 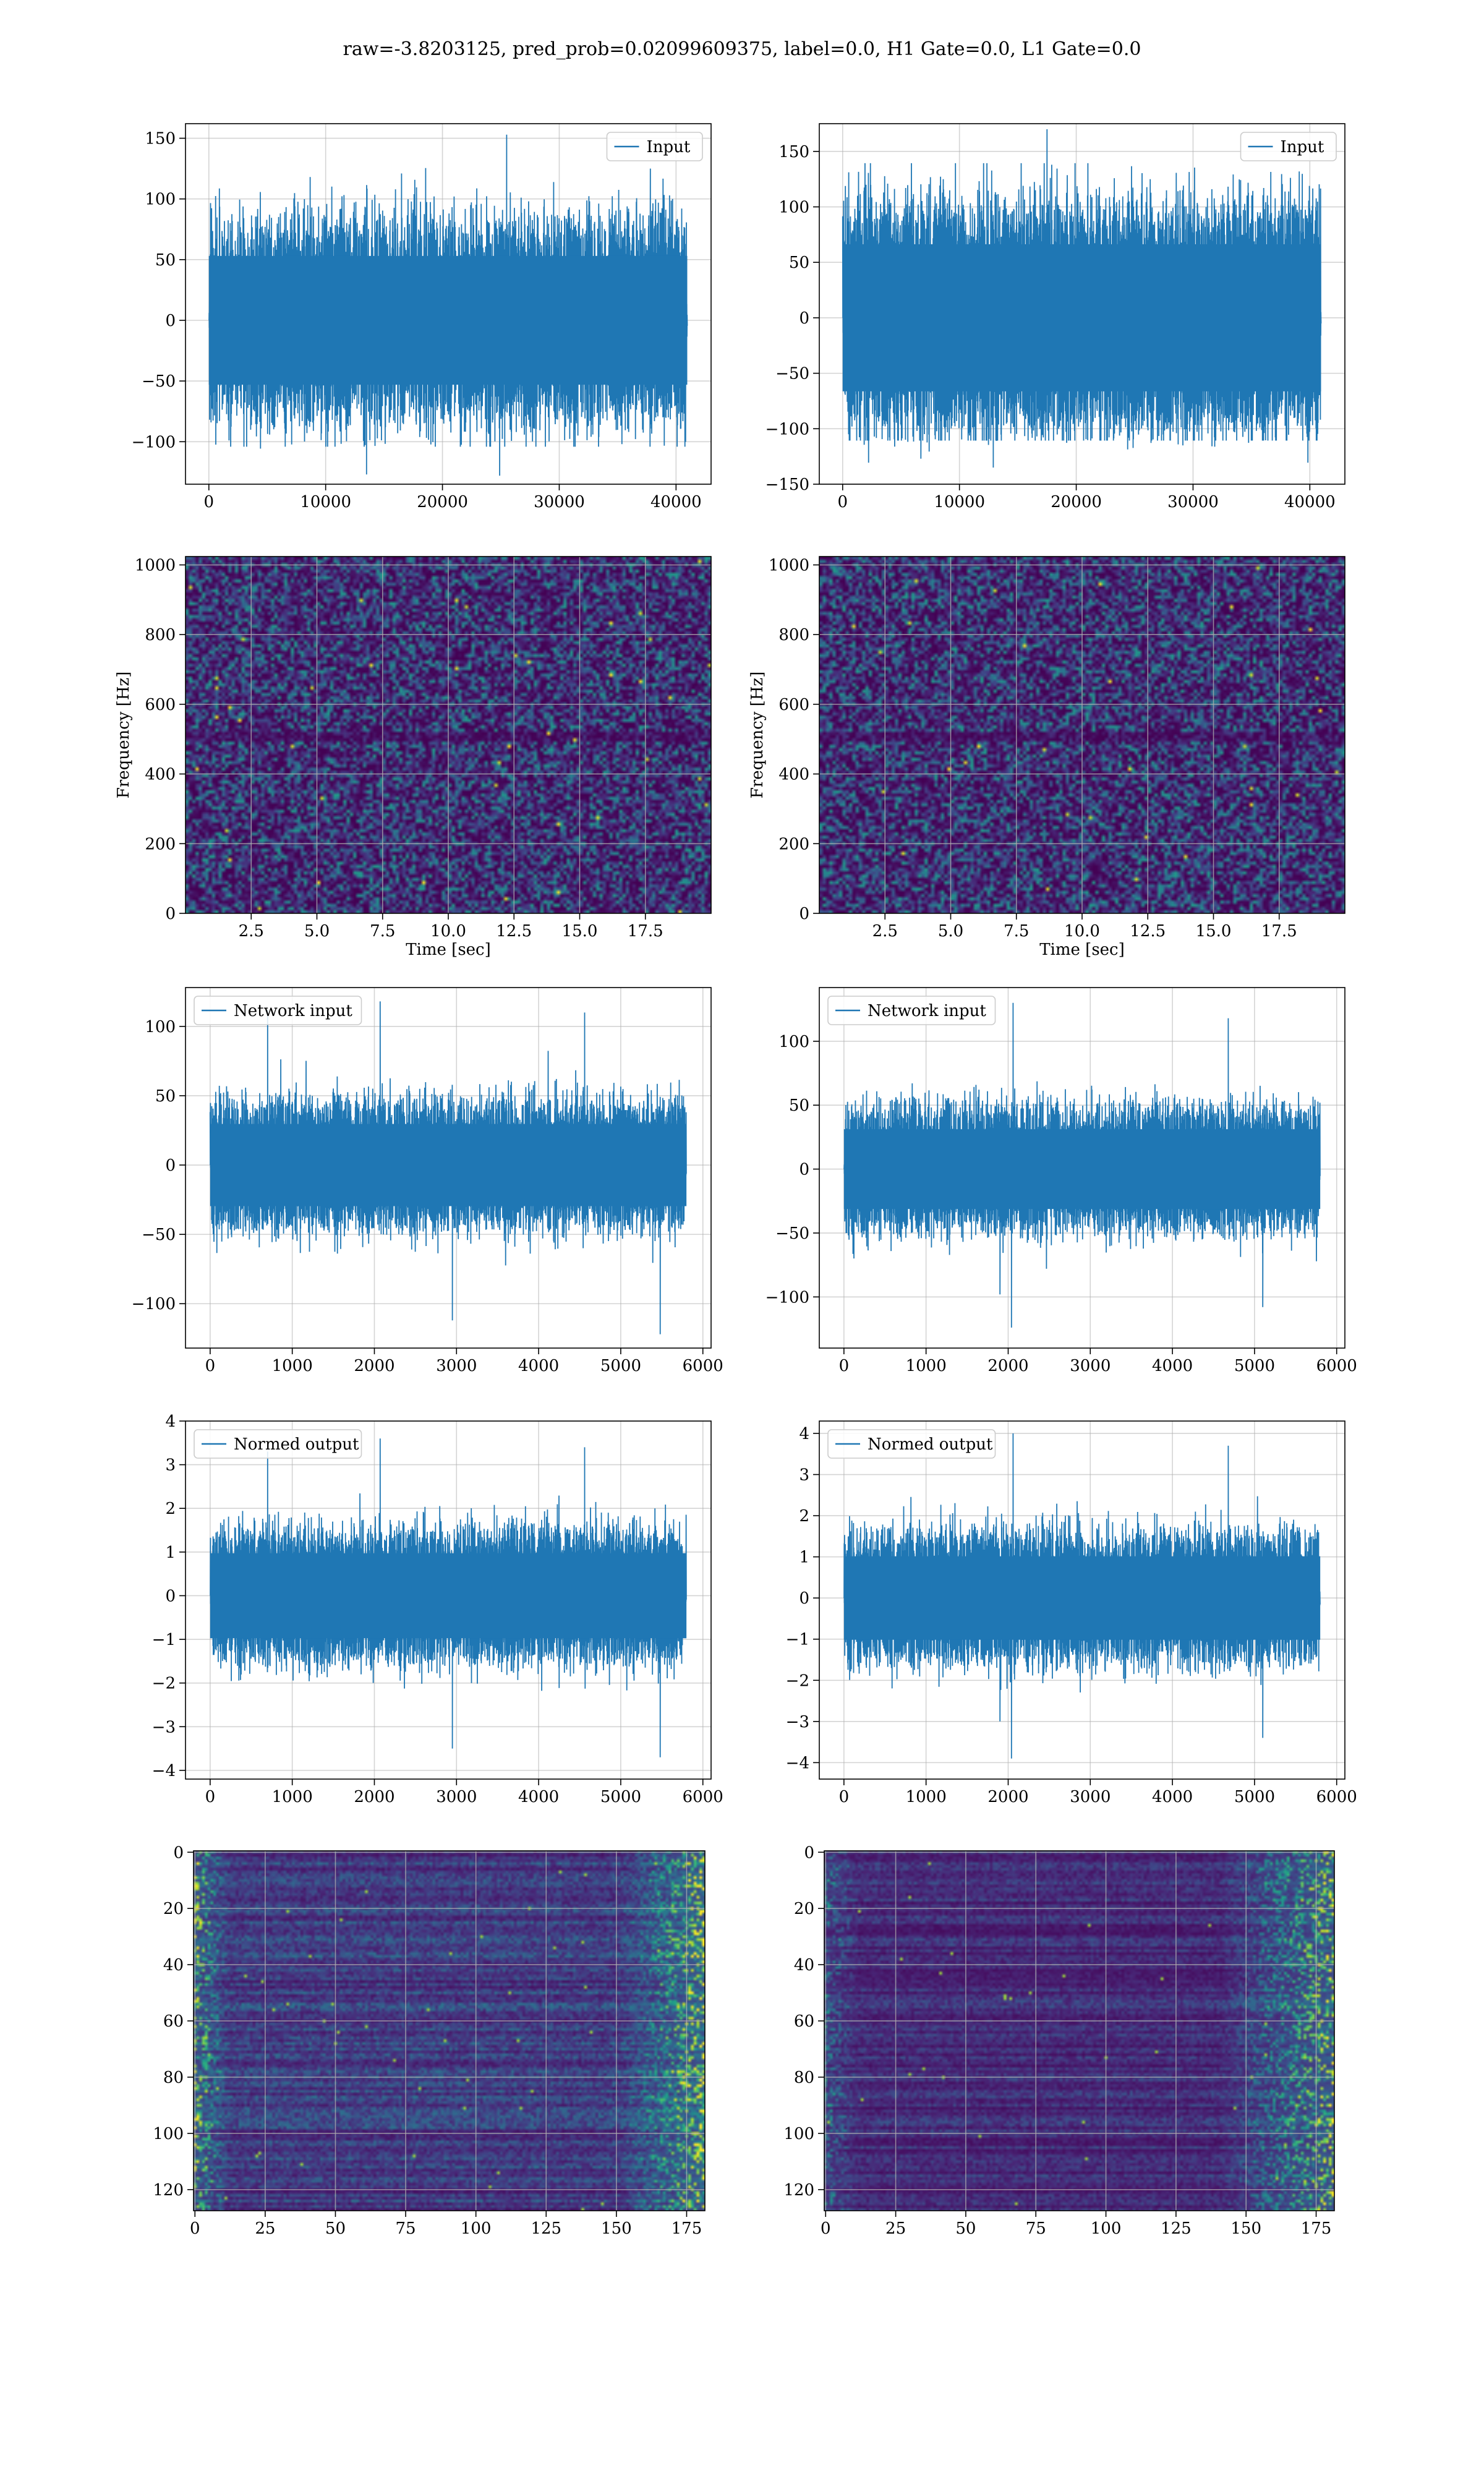 I want to click on y-tick-label: 1000, so click(x=789, y=566).